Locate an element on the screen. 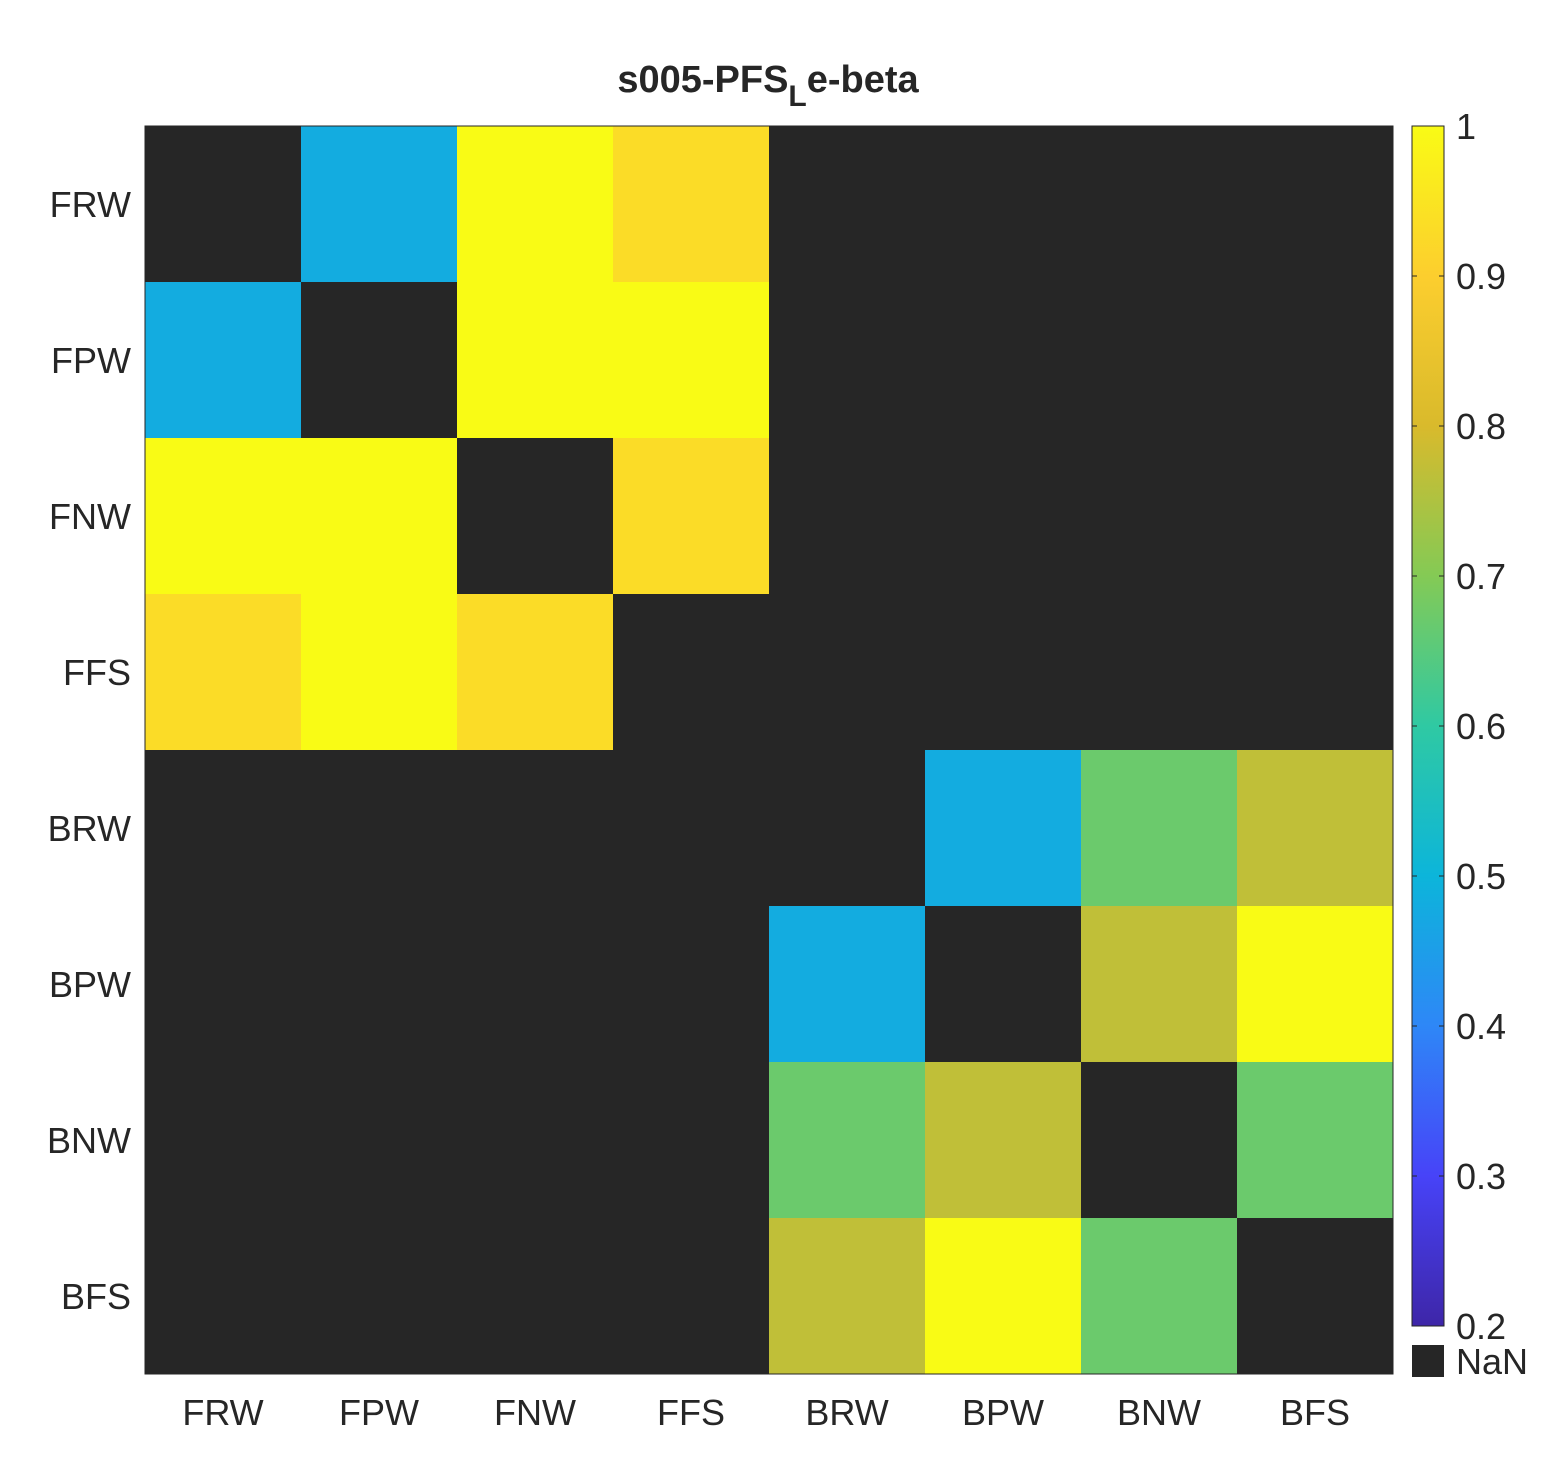 This screenshot has height=1458, width=1542. heatmap-cell-FPW-BRW is located at coordinates (847, 360).